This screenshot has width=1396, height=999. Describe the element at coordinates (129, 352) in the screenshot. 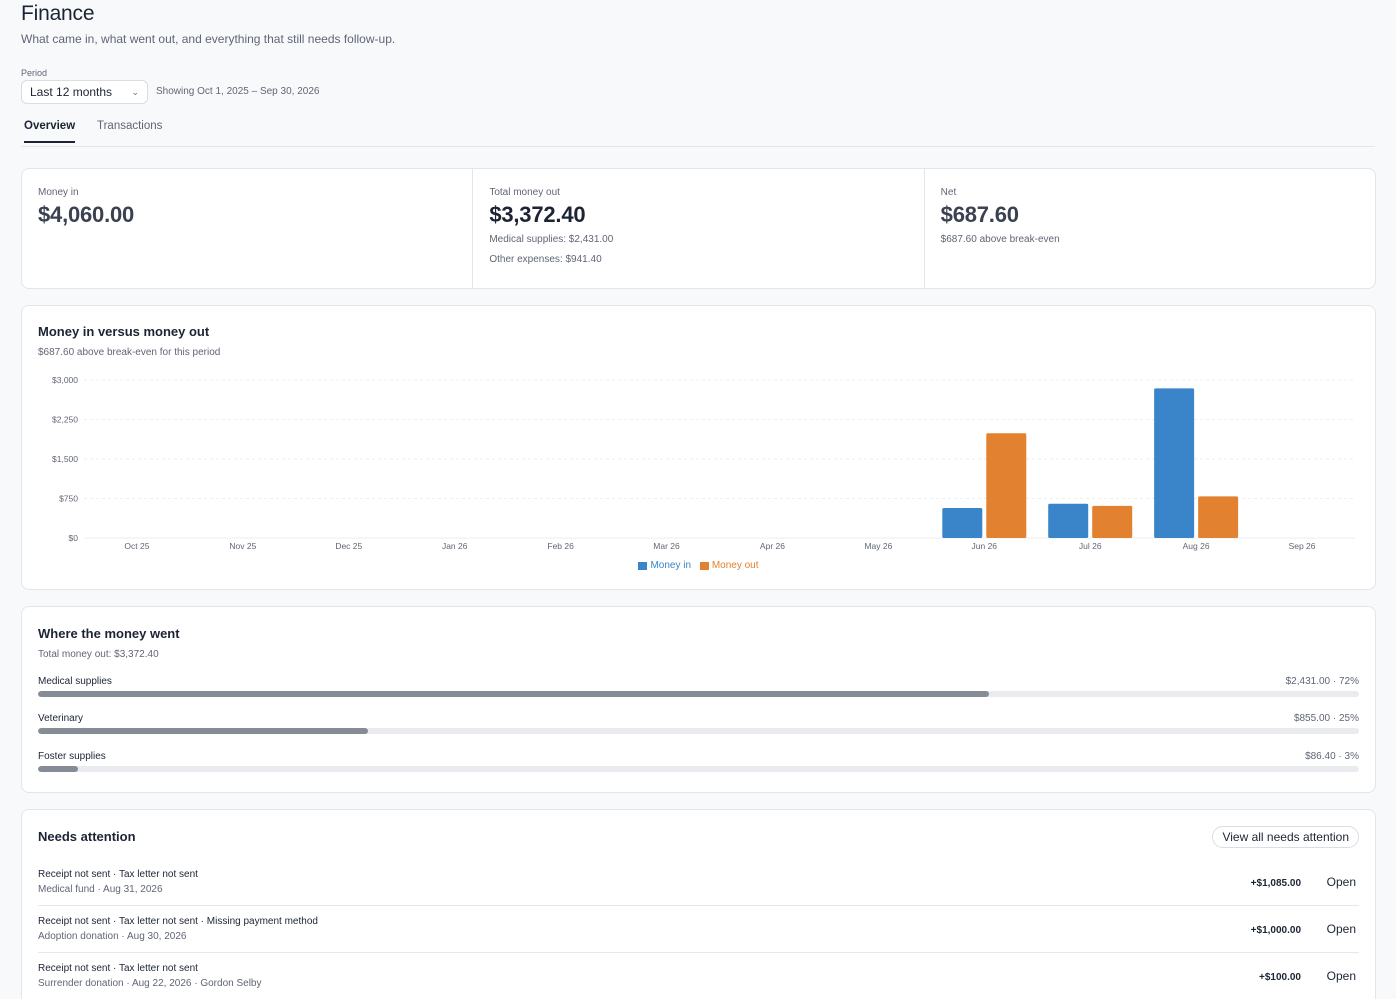

I see `chart-subtitle: $687.60 above break-even for this period` at that location.